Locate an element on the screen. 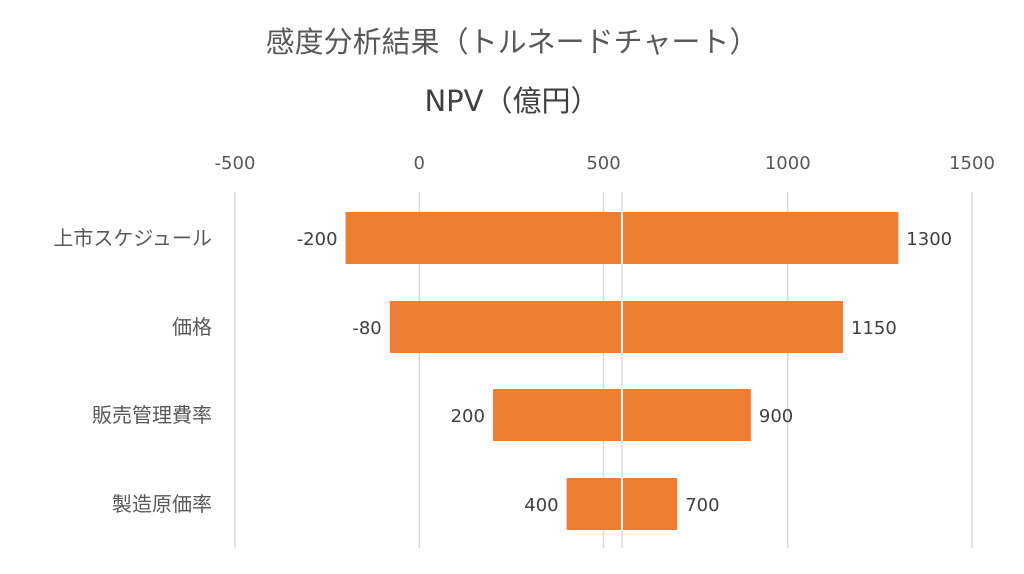  high-data-label-2: 900 is located at coordinates (776, 416).